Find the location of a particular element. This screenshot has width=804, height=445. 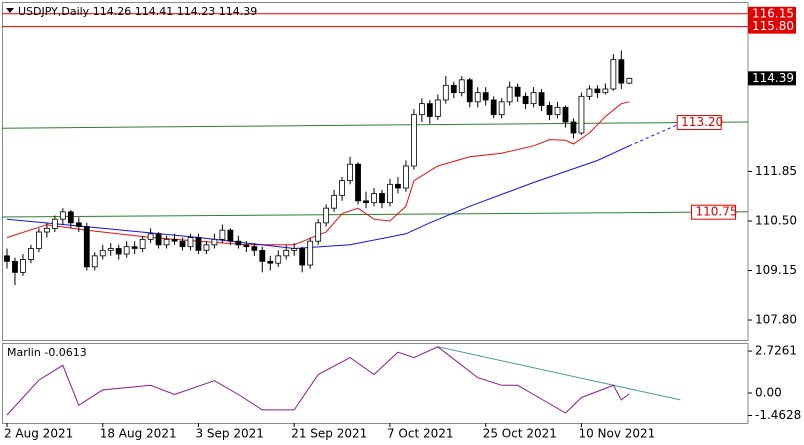

y-tick-label: 110.50 is located at coordinates (776, 221).